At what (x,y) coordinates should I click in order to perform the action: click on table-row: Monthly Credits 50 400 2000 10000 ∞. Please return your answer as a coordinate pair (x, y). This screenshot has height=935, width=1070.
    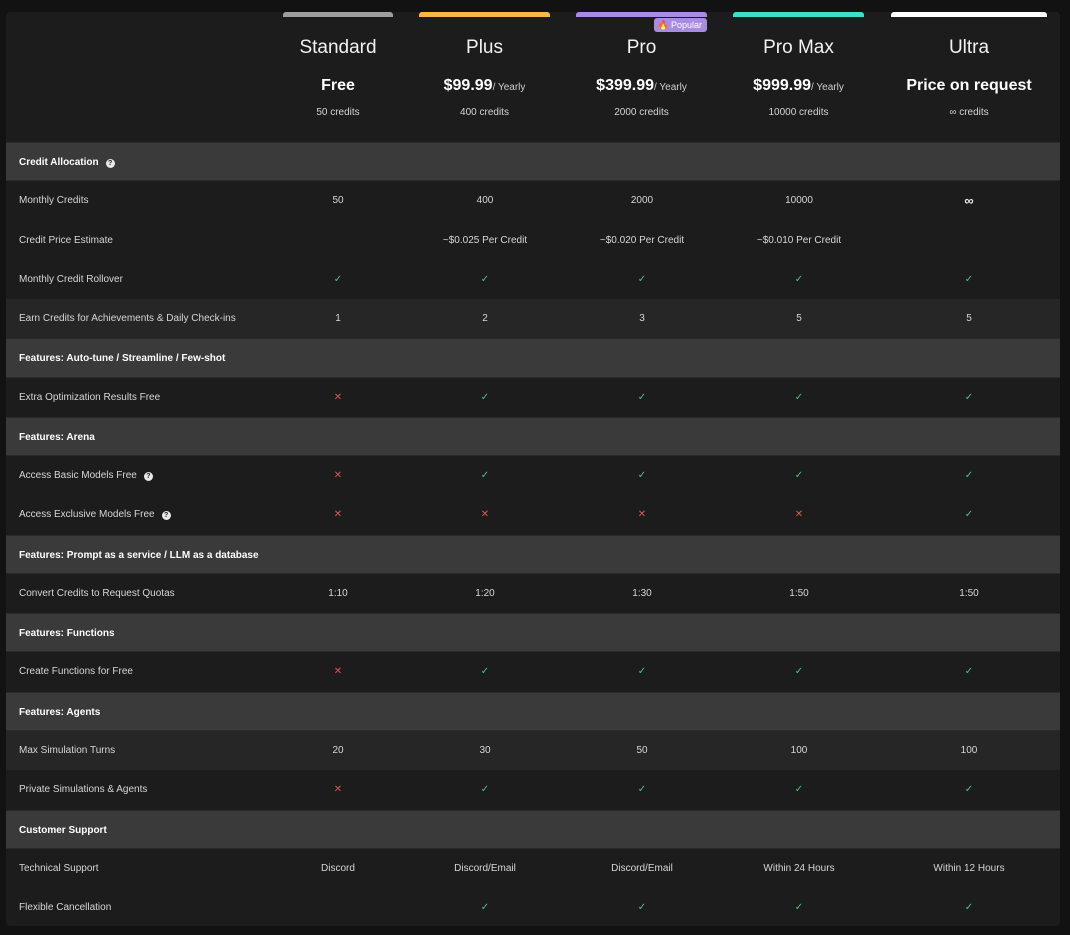
    Looking at the image, I should click on (533, 200).